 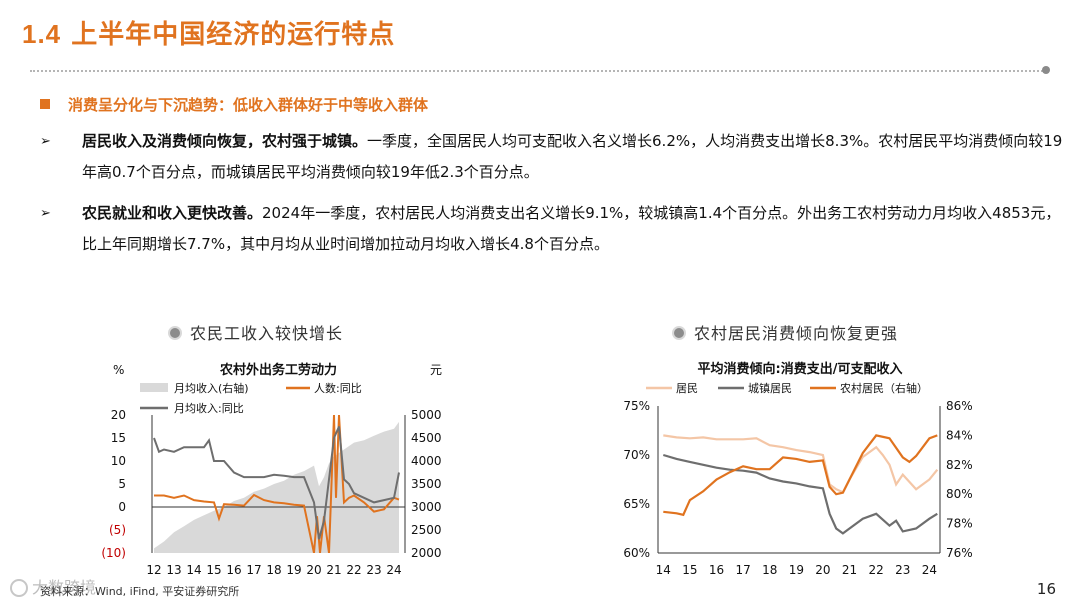 I want to click on chart2-x-tick-label: 17, so click(x=742, y=570).